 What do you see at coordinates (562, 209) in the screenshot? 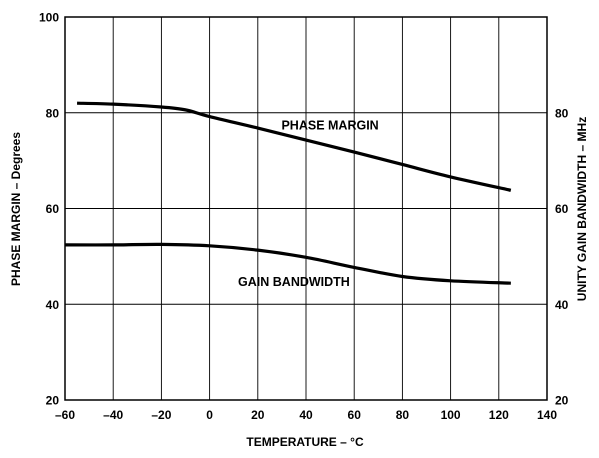
I see `y-tick-label-right: 60` at bounding box center [562, 209].